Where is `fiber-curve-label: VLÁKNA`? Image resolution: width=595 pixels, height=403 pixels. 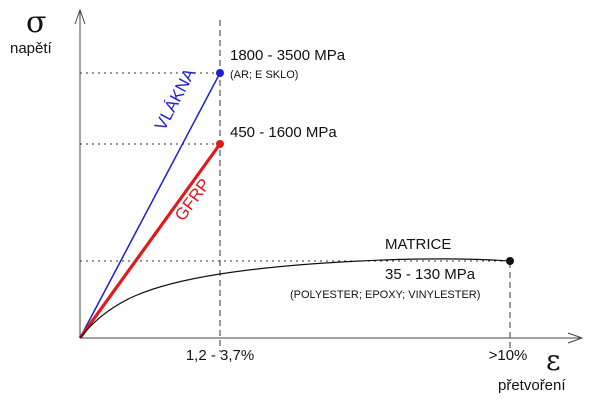
fiber-curve-label: VLÁKNA is located at coordinates (175, 99).